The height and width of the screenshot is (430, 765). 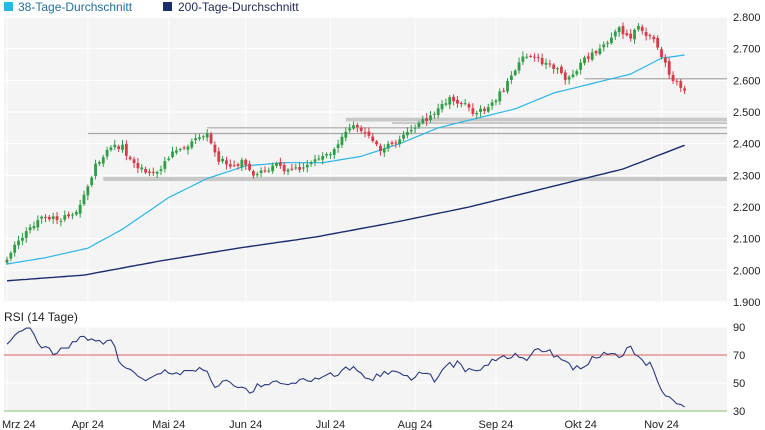 What do you see at coordinates (747, 303) in the screenshot?
I see `price-y-tick-label: 1.900` at bounding box center [747, 303].